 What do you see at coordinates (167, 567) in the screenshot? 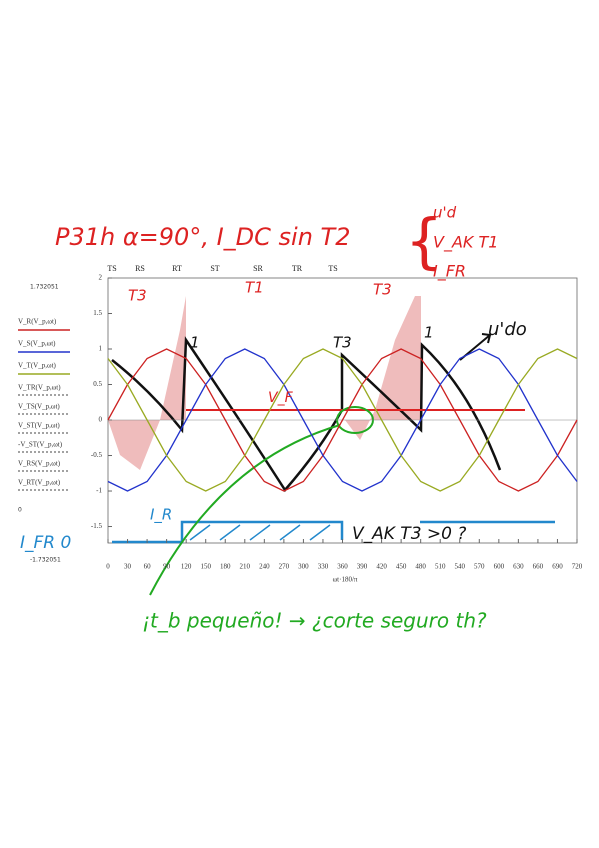
I see `x-tick-label: 90` at bounding box center [167, 567].